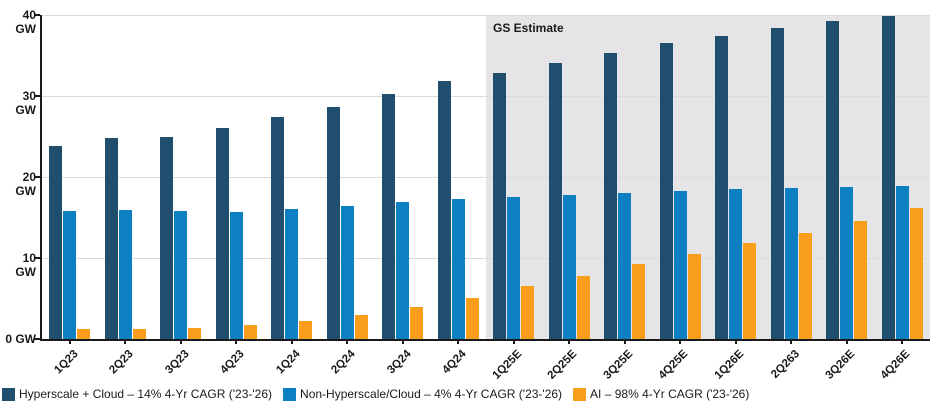 The width and height of the screenshot is (940, 410). I want to click on bar-group-1Q23, so click(70, 177).